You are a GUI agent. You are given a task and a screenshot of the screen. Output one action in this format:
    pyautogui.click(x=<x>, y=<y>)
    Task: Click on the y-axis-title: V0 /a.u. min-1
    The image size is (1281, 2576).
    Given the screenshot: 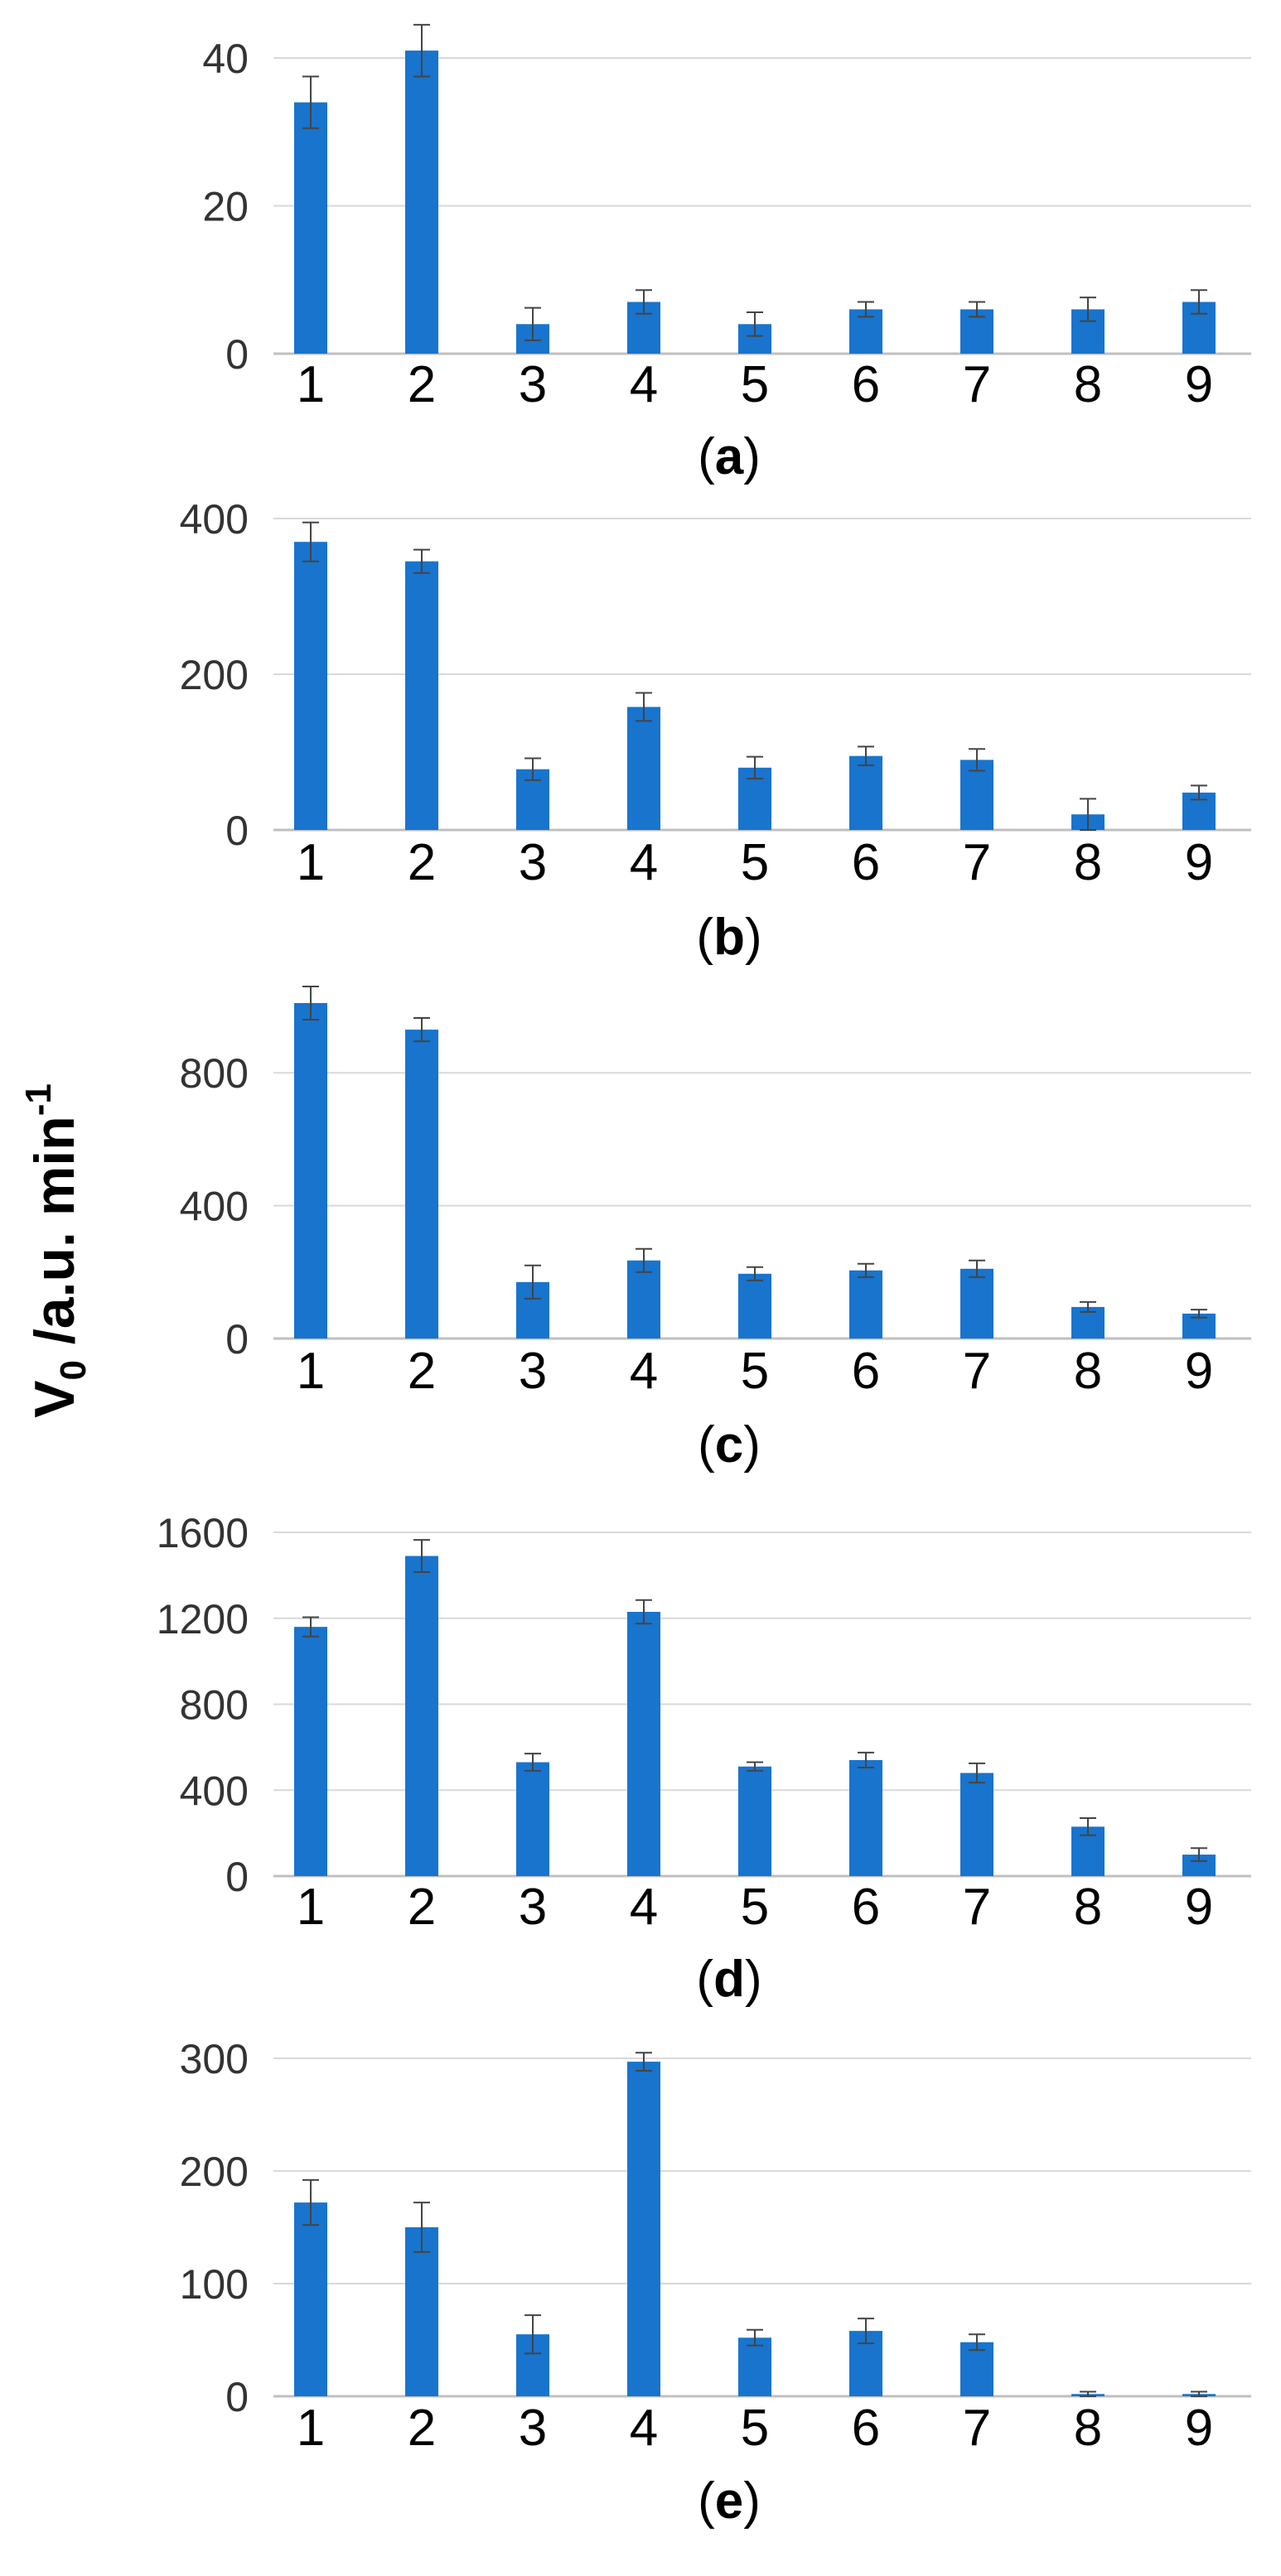 What is the action you would take?
    pyautogui.click(x=57, y=1250)
    